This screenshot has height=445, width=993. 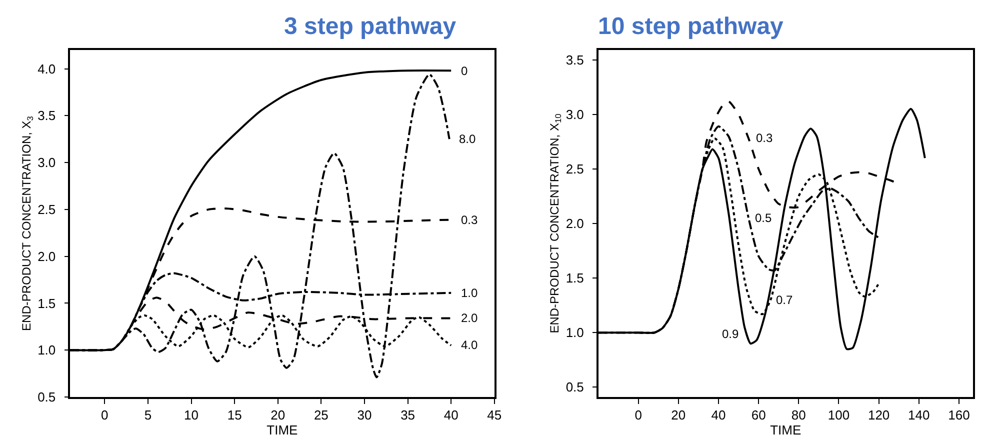 I want to click on series-label: 0.9, so click(x=731, y=334).